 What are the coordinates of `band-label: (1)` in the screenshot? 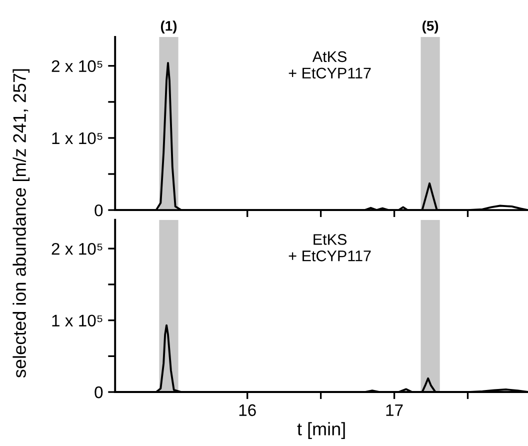 It's located at (168, 27).